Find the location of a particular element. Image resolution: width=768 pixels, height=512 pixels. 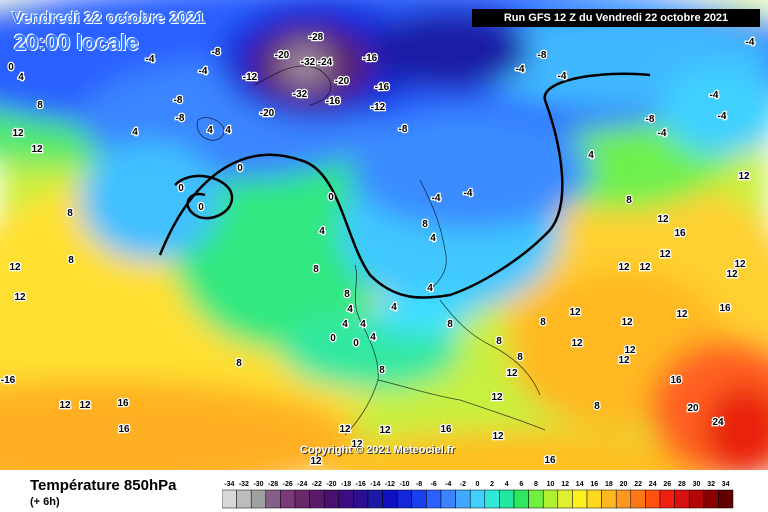

model-run-banner: Run GFS 12 Z du Vendredi 22 octobre 2021 is located at coordinates (616, 18).